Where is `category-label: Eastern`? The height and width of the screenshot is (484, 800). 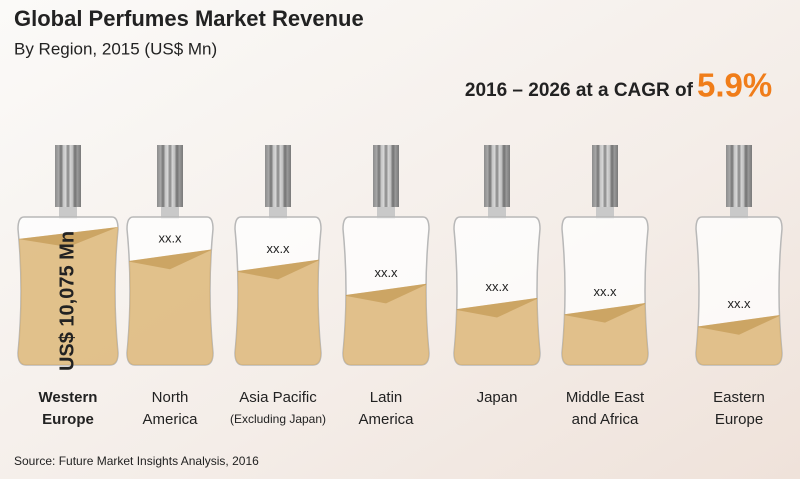 category-label: Eastern is located at coordinates (739, 397).